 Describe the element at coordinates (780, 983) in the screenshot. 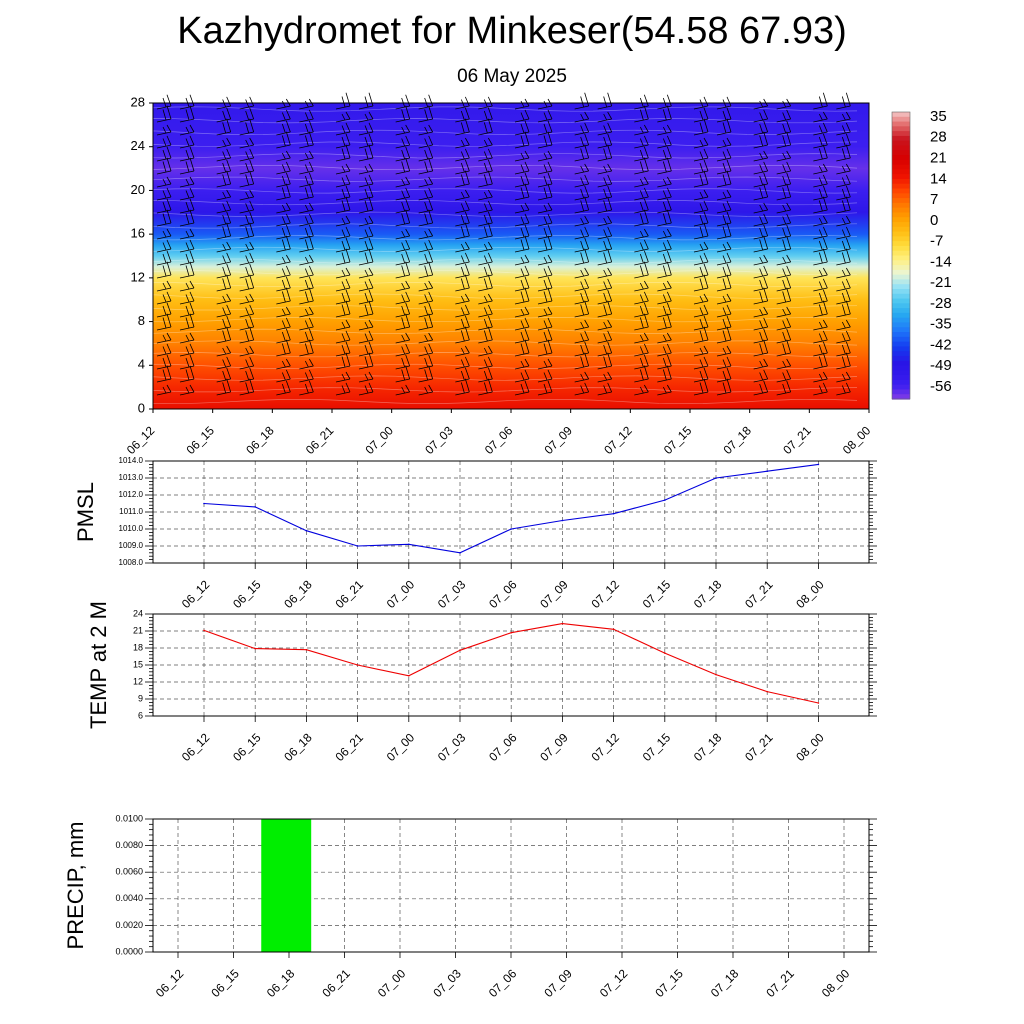

I see `precip-x-tick-label: 07_21` at that location.